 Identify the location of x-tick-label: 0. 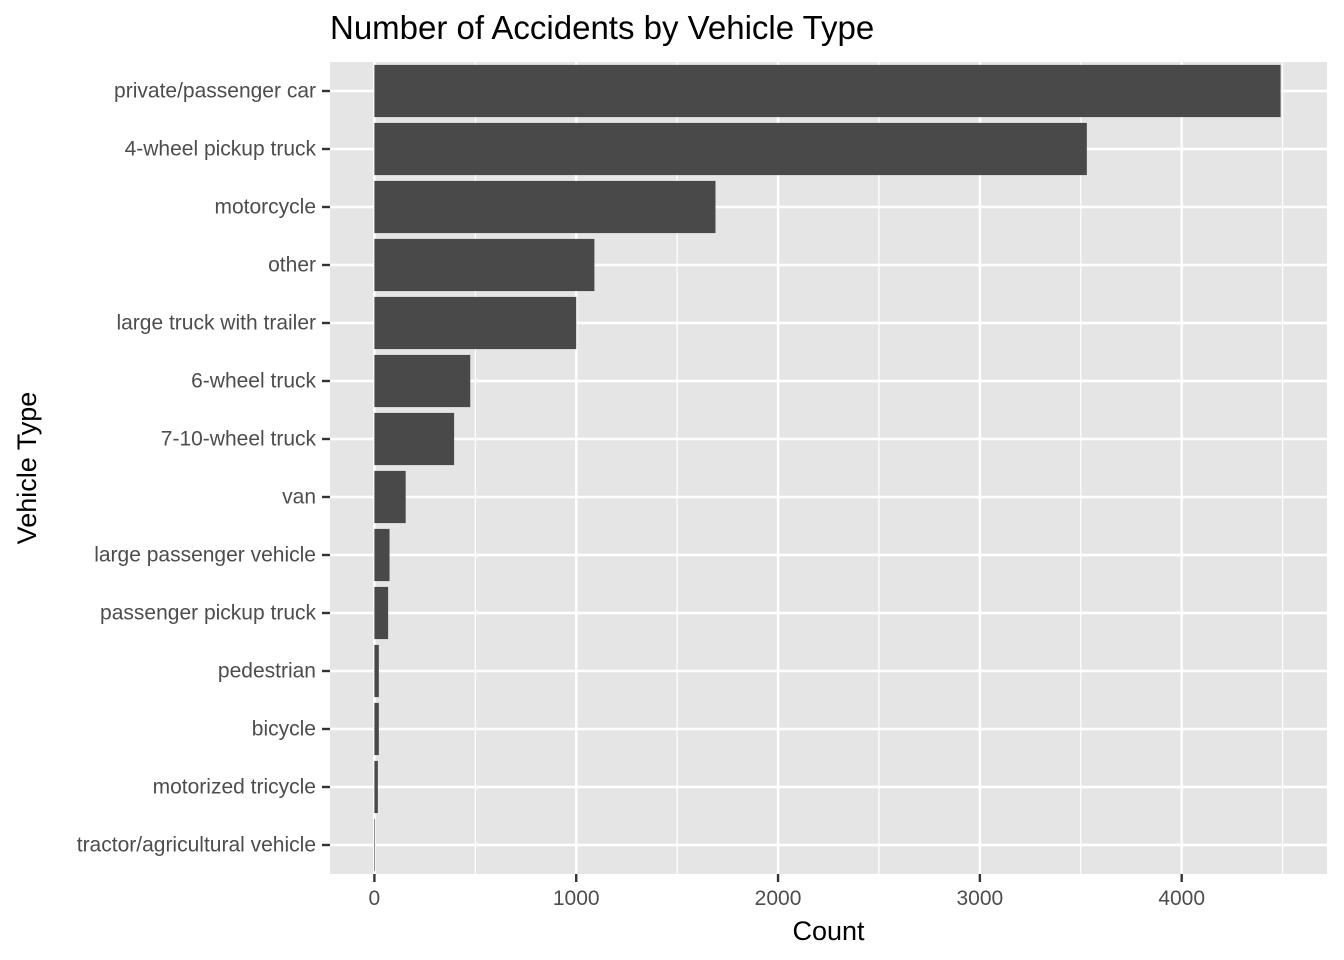
(375, 898).